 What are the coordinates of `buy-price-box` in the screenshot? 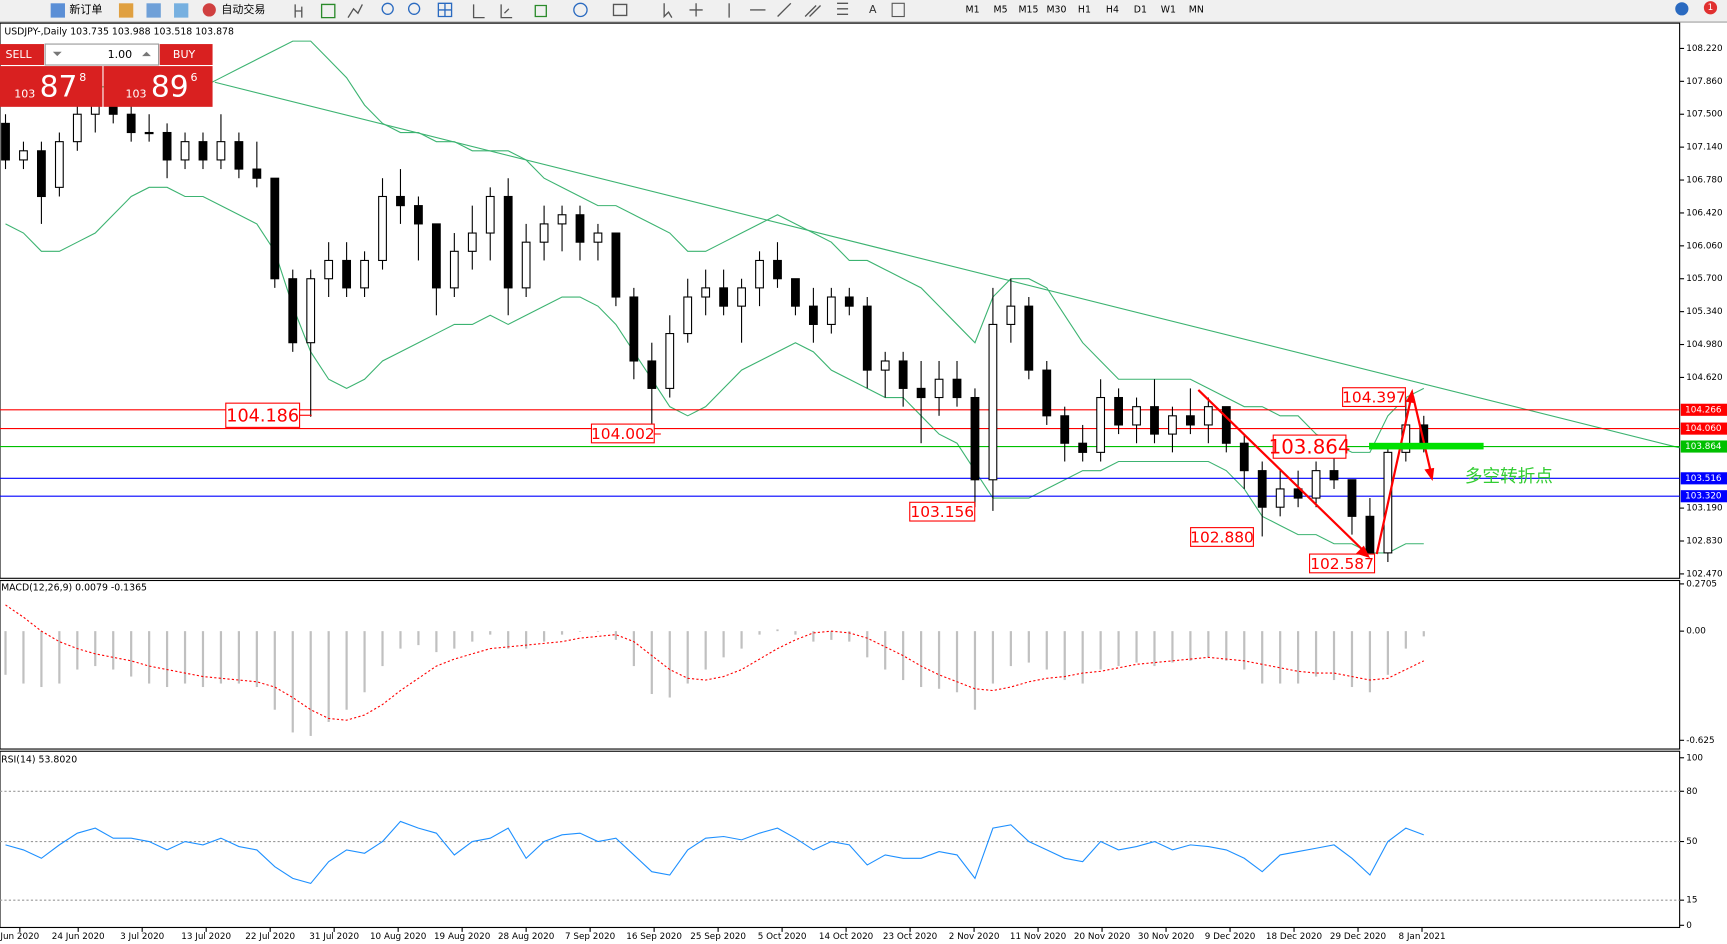 It's located at (158, 86).